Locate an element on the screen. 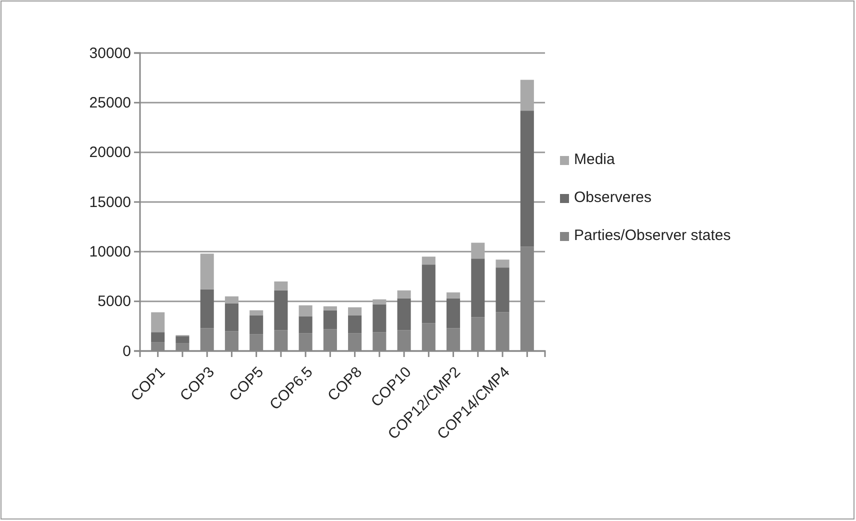 The image size is (856, 521). y-tick-label: 25000 is located at coordinates (110, 103).